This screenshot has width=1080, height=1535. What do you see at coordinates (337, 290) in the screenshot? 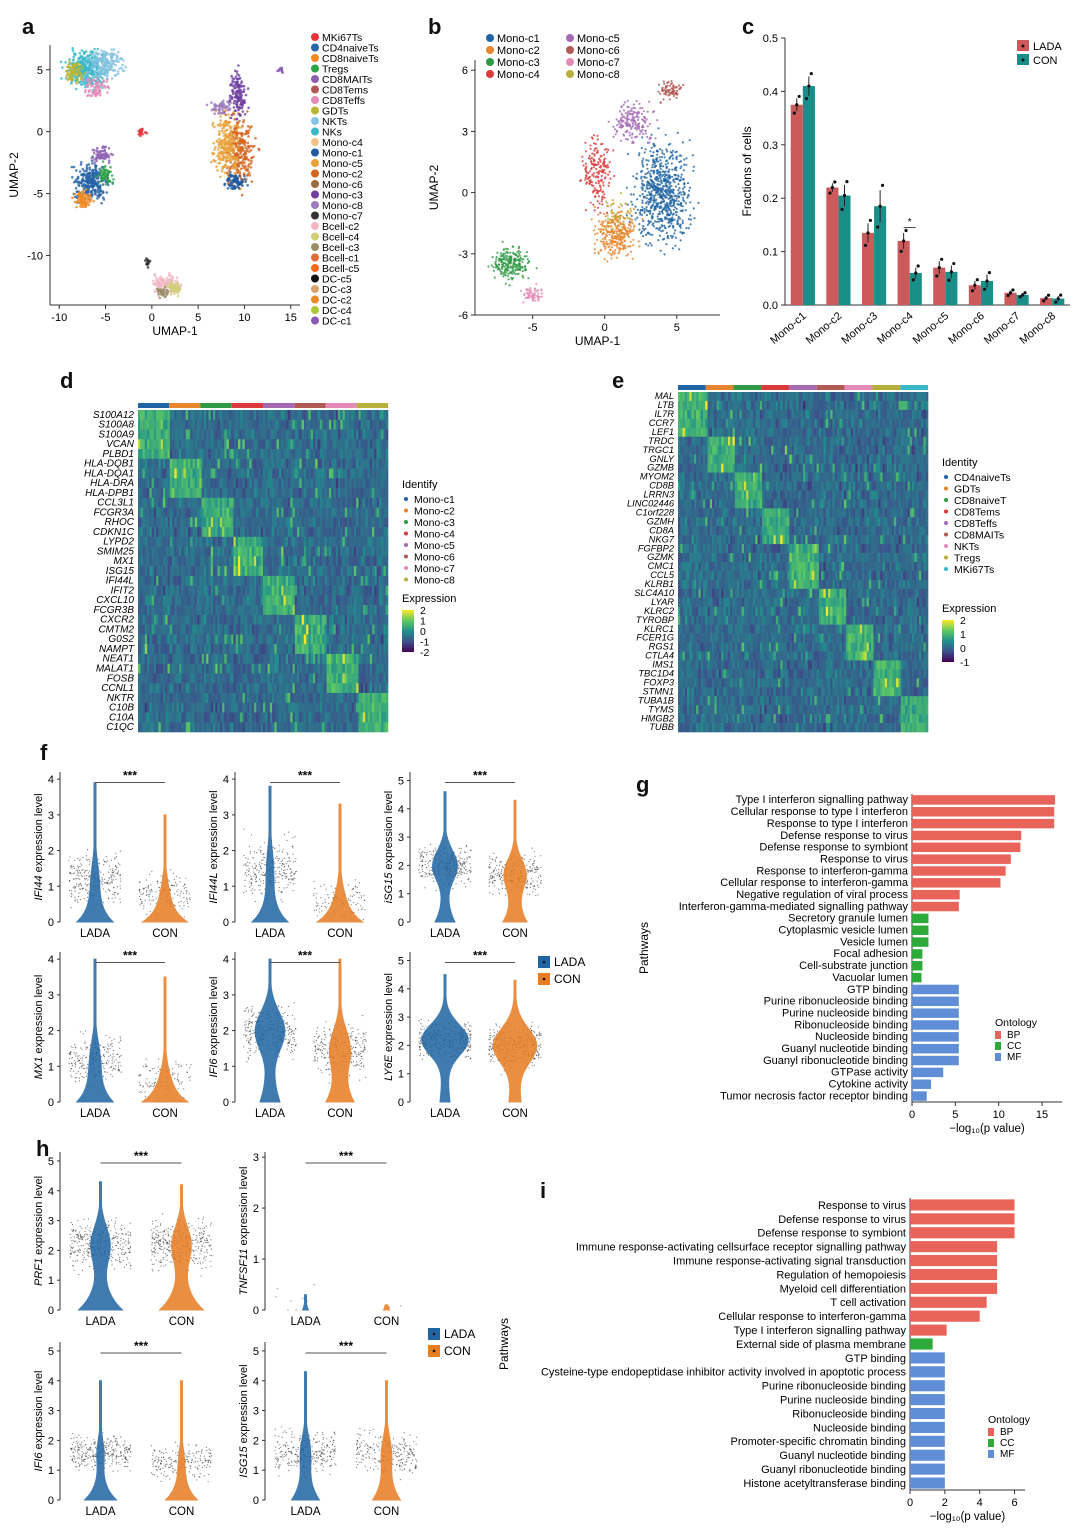
I see `legend-label: DC-c3` at bounding box center [337, 290].